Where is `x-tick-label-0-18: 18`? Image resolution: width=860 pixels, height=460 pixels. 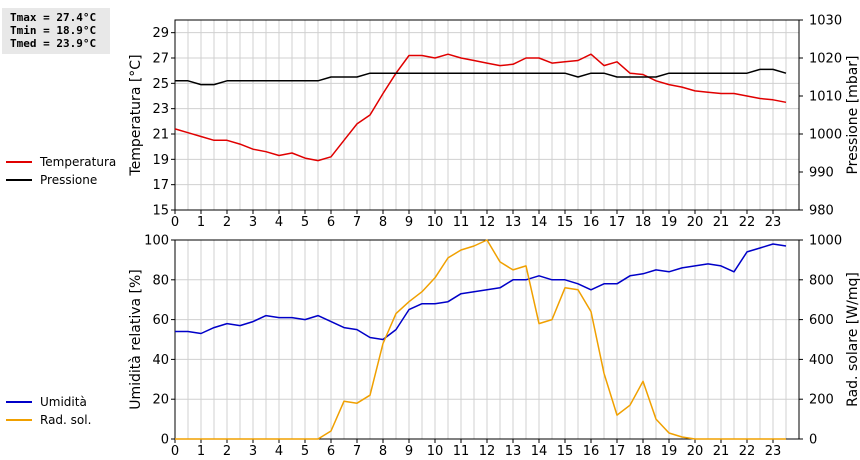
x-tick-label-0-18: 18 is located at coordinates (643, 222).